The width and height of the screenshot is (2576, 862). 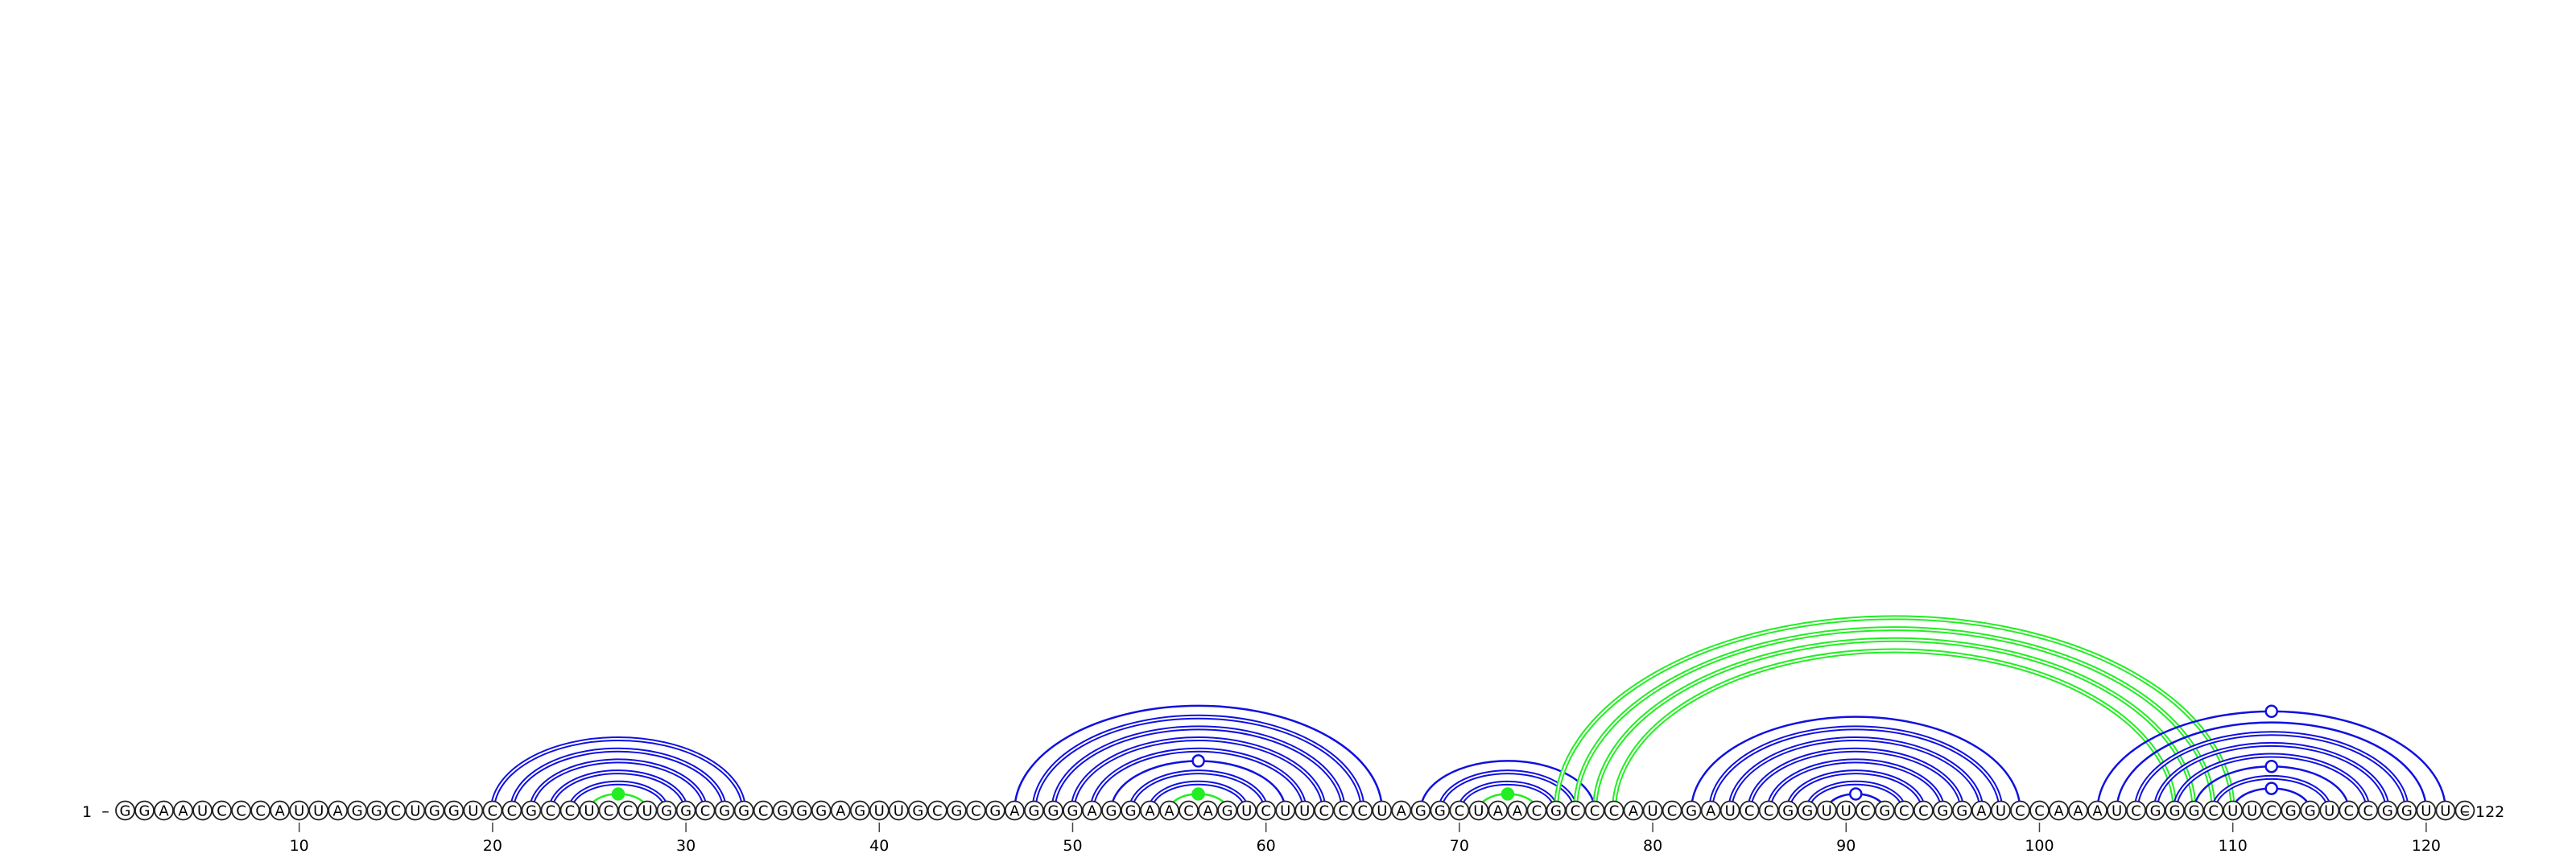 What do you see at coordinates (318, 810) in the screenshot?
I see `nucleotide-11: U` at bounding box center [318, 810].